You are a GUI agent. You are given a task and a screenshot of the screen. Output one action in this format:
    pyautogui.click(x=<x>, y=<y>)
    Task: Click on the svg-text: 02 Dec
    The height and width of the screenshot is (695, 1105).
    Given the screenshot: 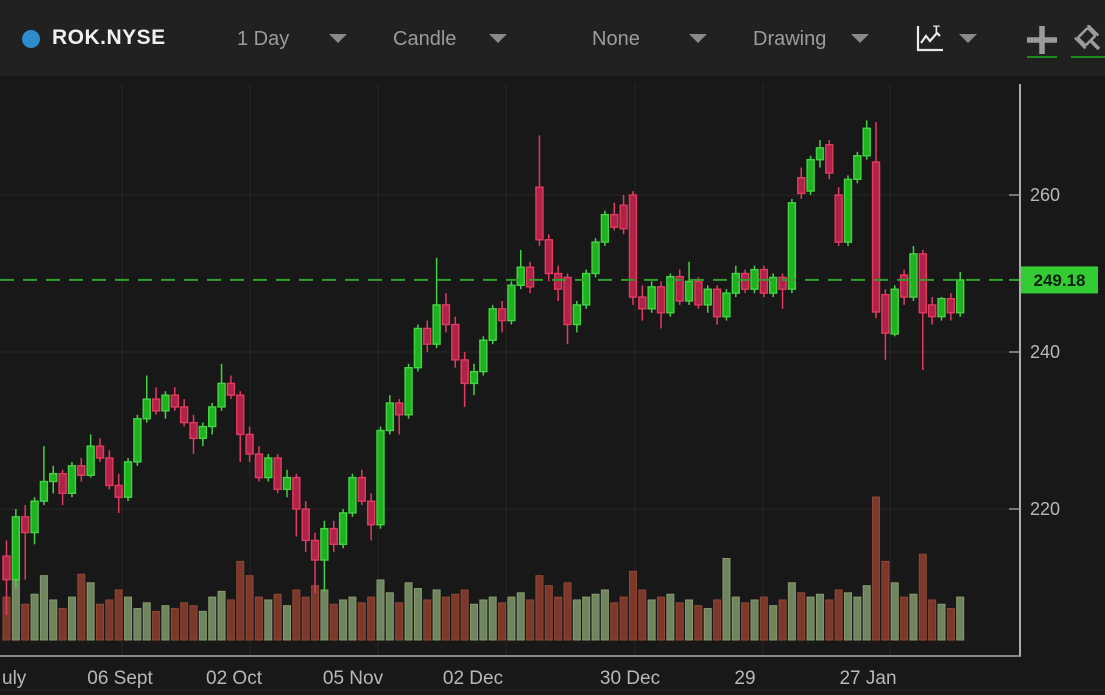 What is the action you would take?
    pyautogui.click(x=473, y=678)
    